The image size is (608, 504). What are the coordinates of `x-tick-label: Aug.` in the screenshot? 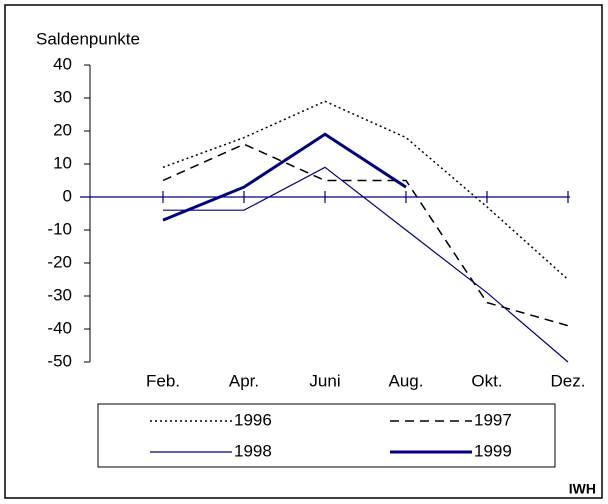 It's located at (406, 380).